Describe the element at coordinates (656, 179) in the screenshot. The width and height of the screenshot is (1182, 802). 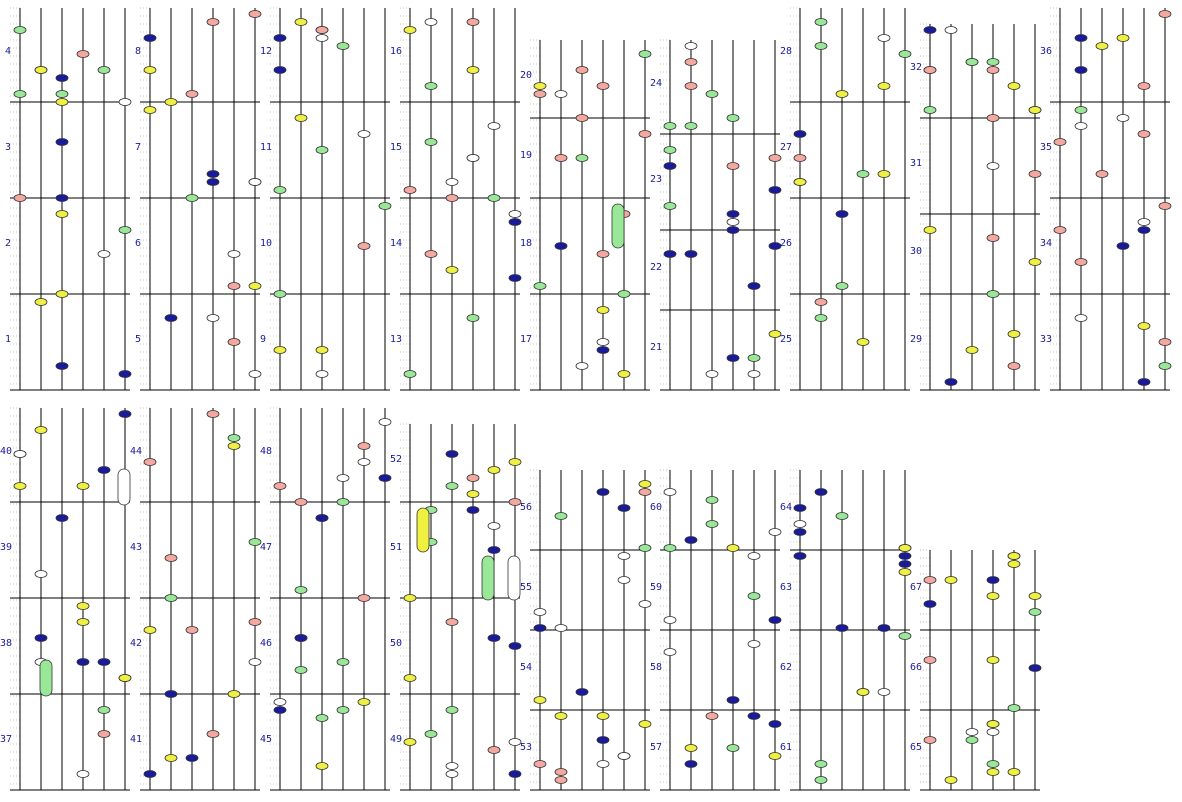
I see `measure-number: 23` at that location.